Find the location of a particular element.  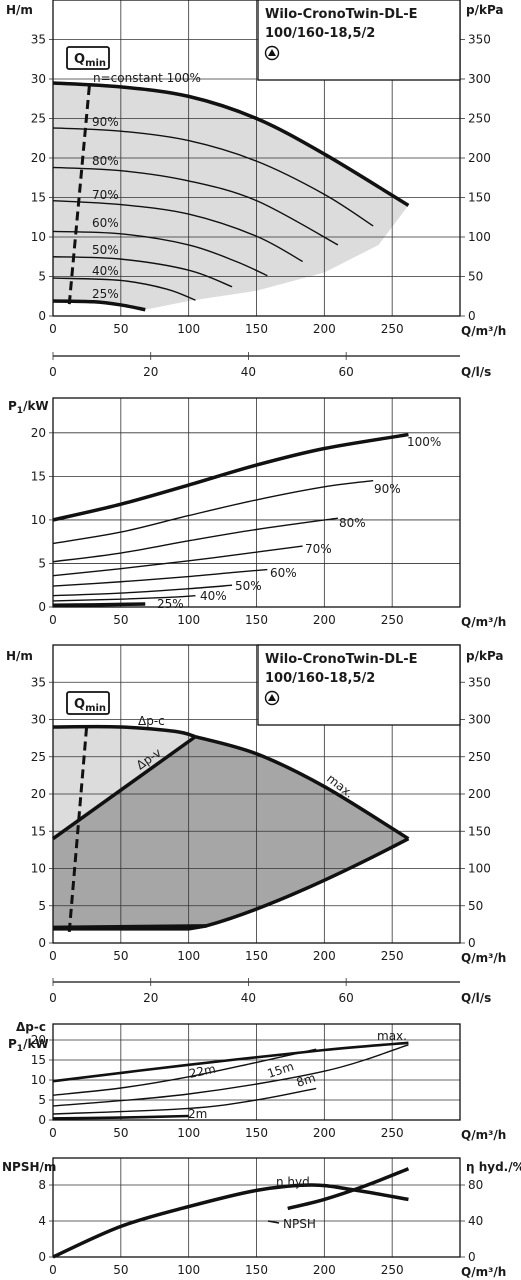

title-box is located at coordinates (359, 685).